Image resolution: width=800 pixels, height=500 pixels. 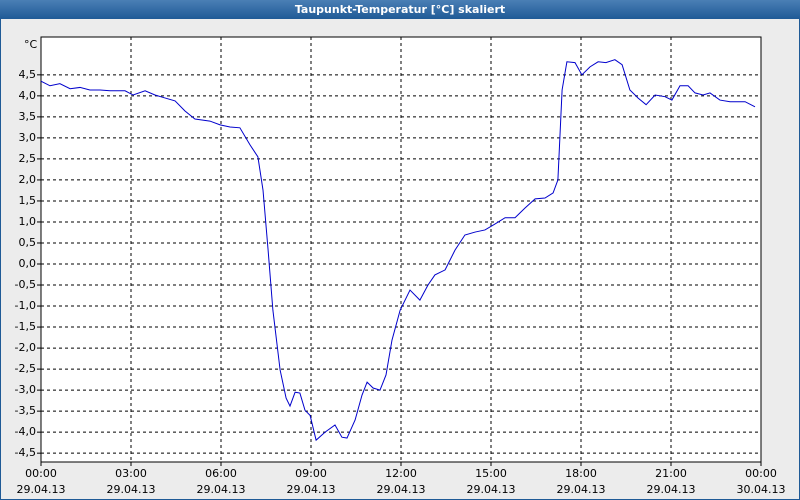 I want to click on y-tick-label: -3,5, so click(x=25, y=410).